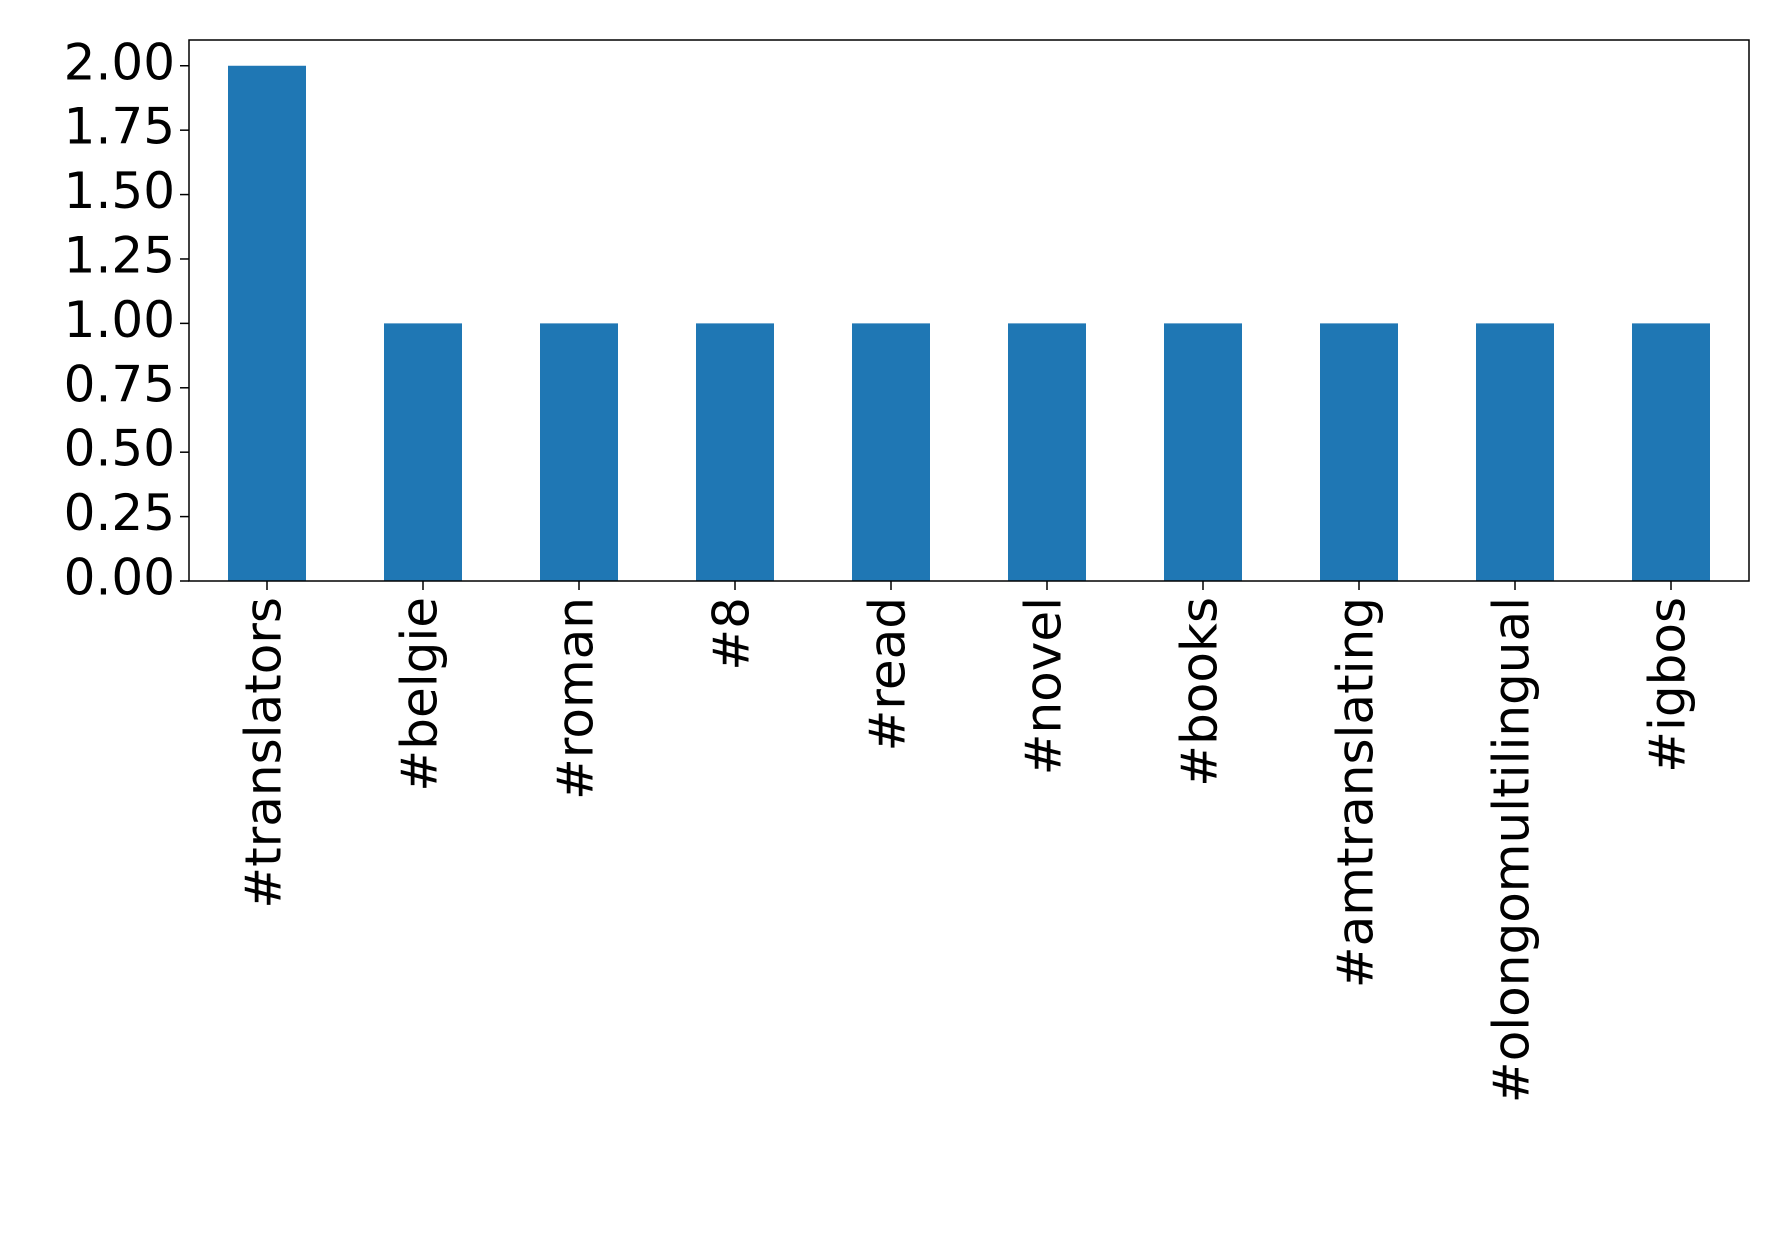 Image resolution: width=1778 pixels, height=1260 pixels. What do you see at coordinates (119, 513) in the screenshot?
I see `y-tick-label: 0.25` at bounding box center [119, 513].